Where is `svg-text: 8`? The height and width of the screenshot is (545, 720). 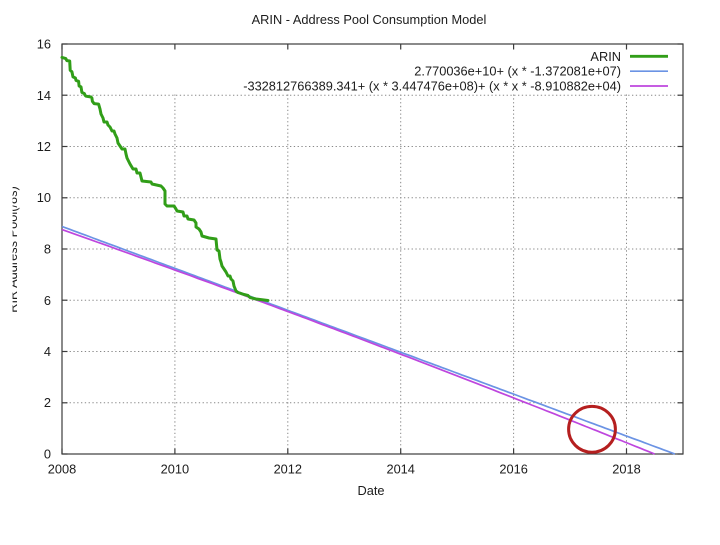 svg-text: 8 is located at coordinates (47, 249).